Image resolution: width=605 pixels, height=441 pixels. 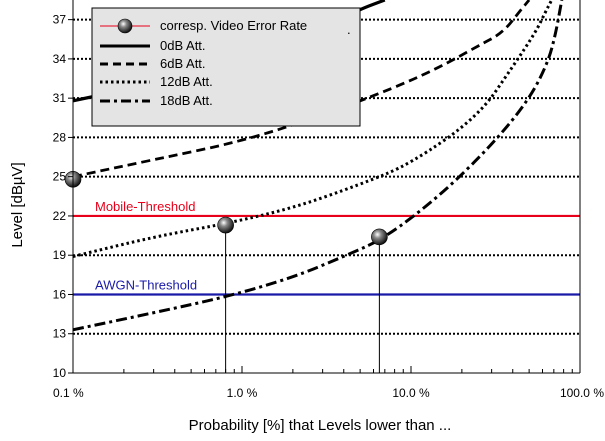 What do you see at coordinates (233, 25) in the screenshot?
I see `legend-label-markers: corresp. Video Error Rate` at bounding box center [233, 25].